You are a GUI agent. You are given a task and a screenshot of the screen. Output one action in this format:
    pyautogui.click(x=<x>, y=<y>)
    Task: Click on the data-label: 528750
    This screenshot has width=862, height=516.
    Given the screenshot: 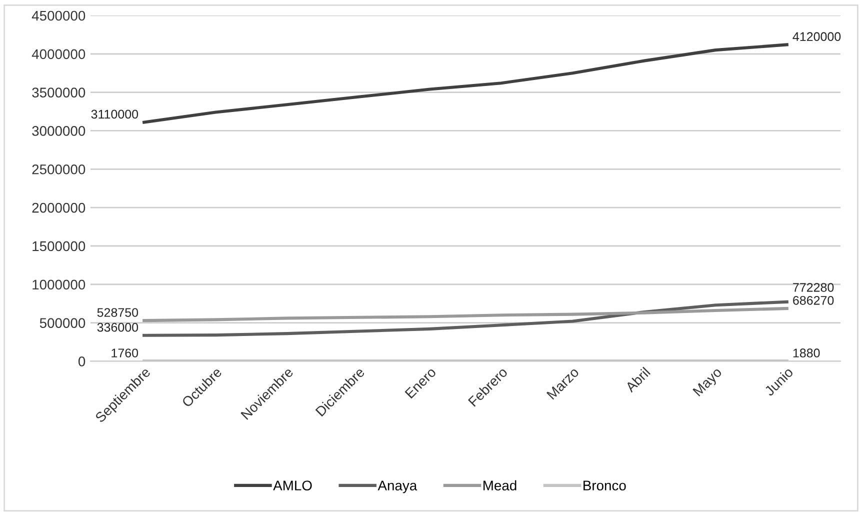 What is the action you would take?
    pyautogui.click(x=117, y=312)
    